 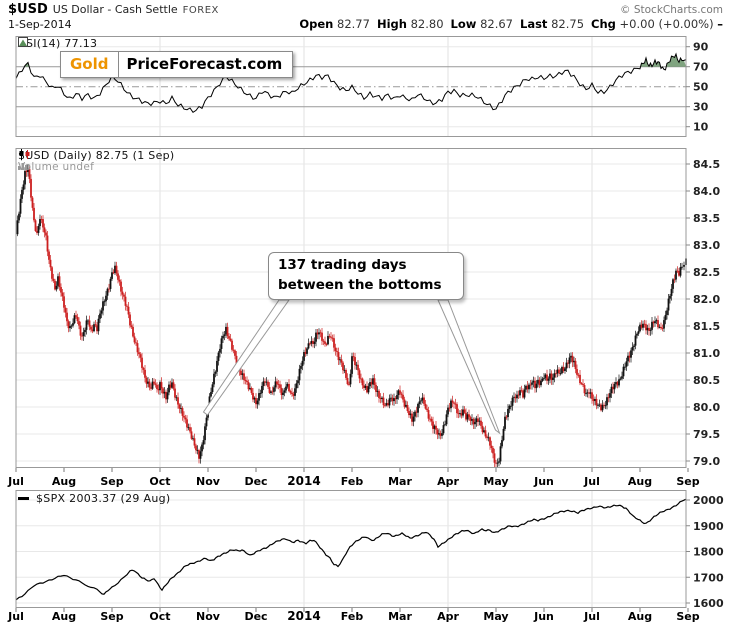 I want to click on goldpriceforecast-watermark: Gold PriceForecast.com, so click(x=177, y=64).